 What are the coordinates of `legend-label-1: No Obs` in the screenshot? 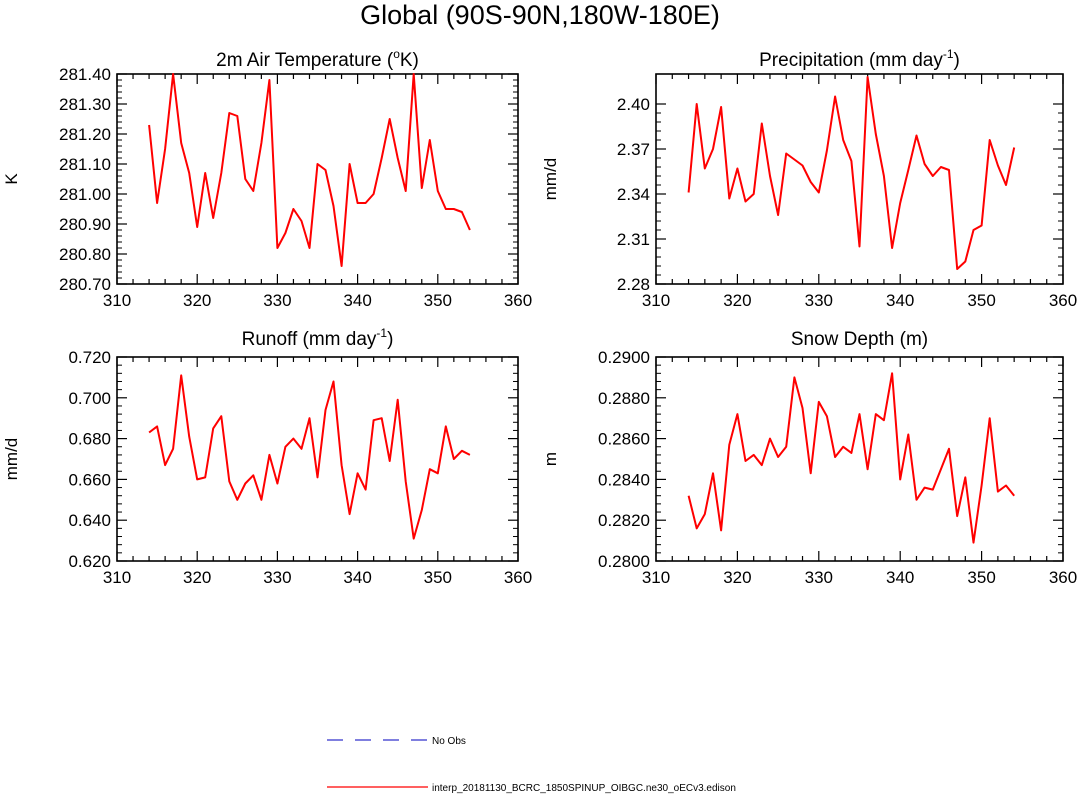 It's located at (449, 741).